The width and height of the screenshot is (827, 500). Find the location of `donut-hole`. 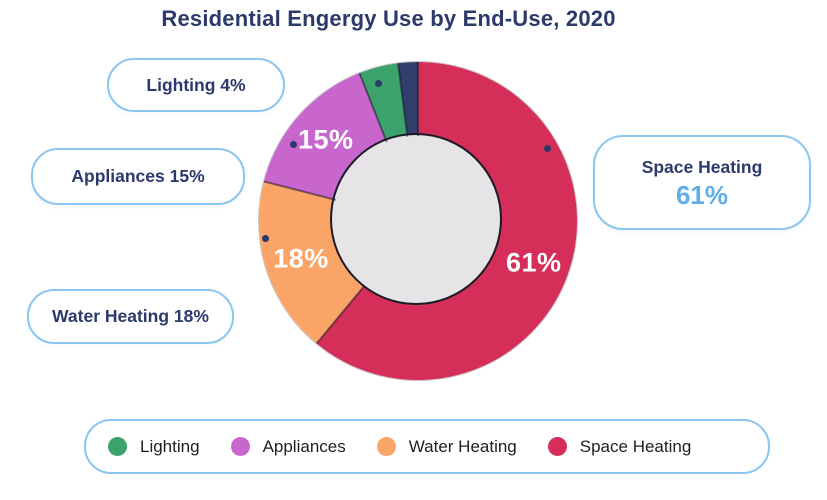

donut-hole is located at coordinates (416, 219).